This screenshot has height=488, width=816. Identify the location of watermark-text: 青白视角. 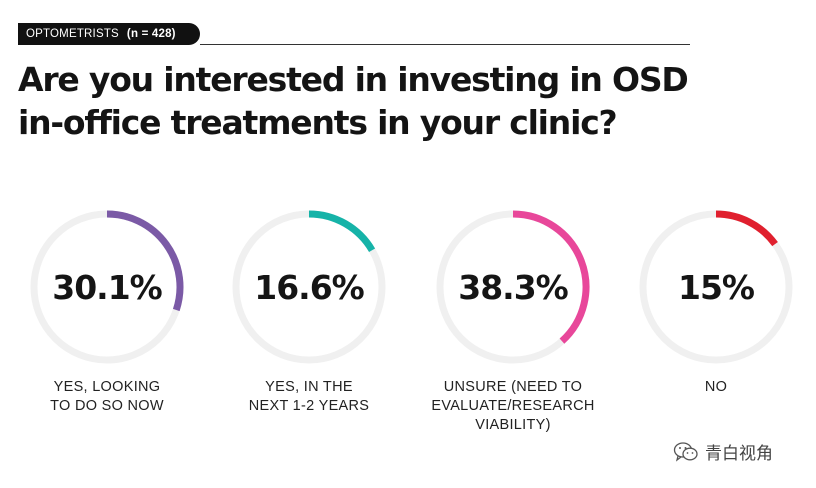
(739, 453).